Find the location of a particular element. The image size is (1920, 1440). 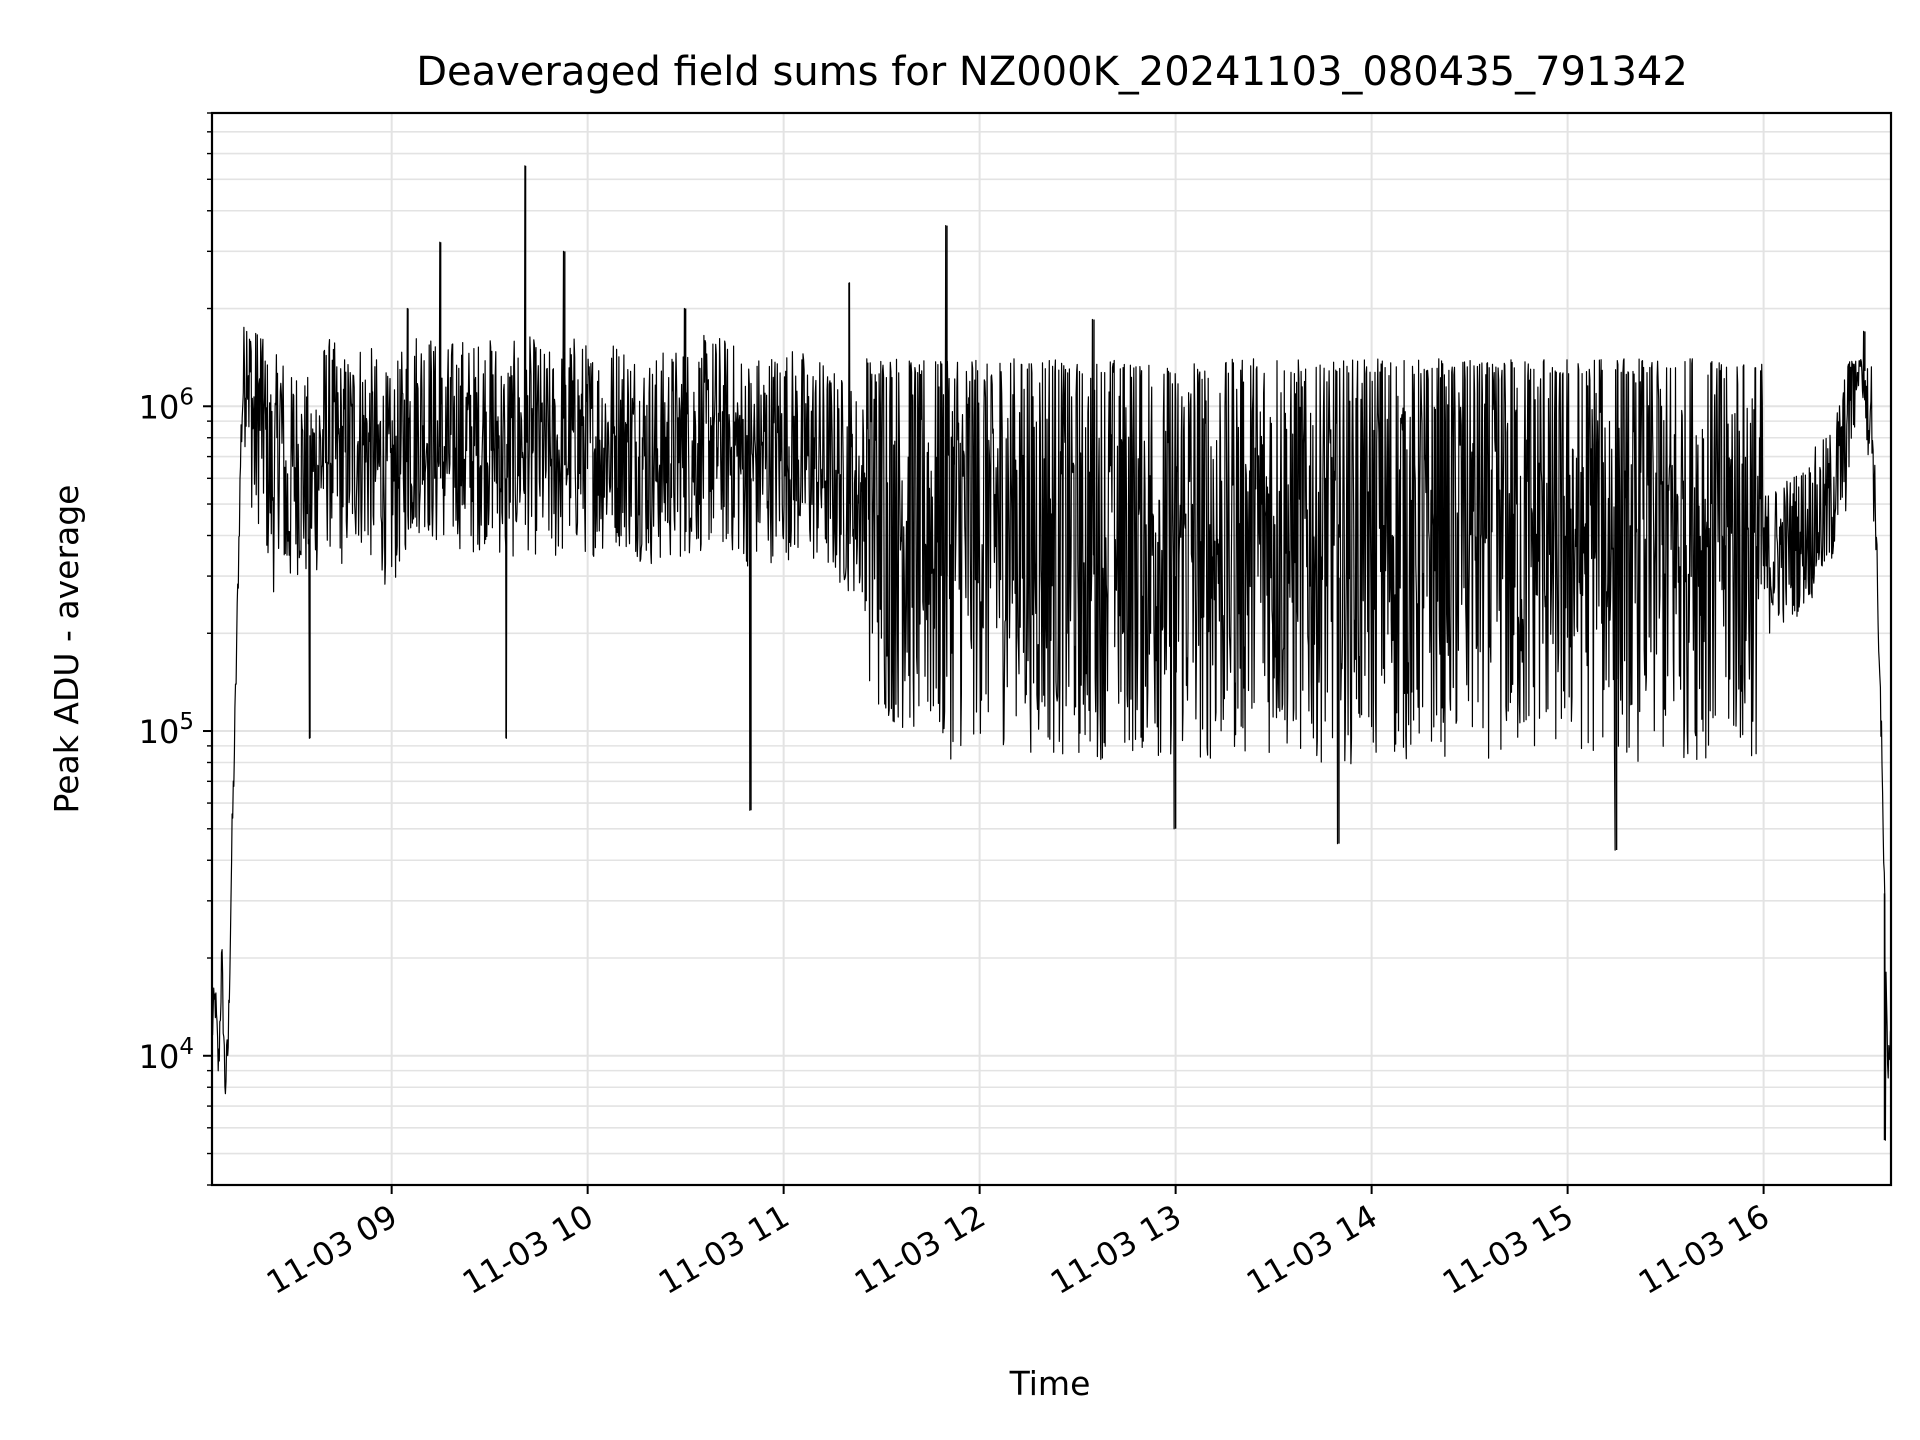

x-axis-label: Time is located at coordinates (1050, 1383).